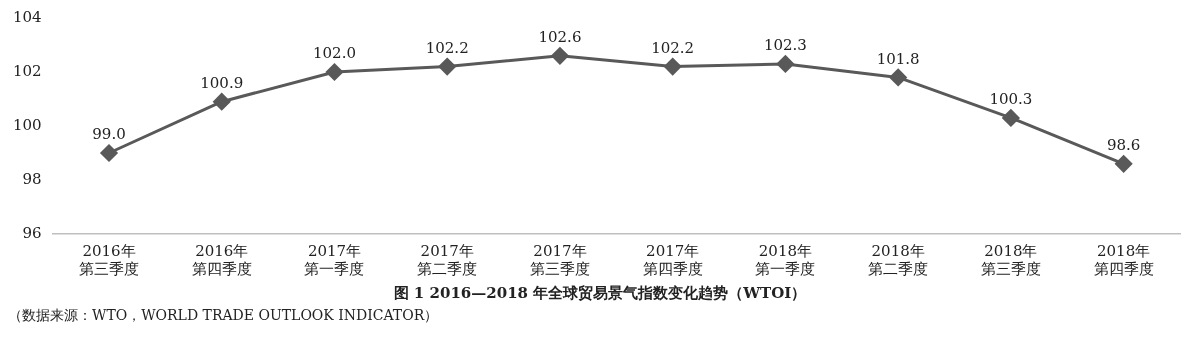 Image resolution: width=1200 pixels, height=350 pixels. Describe the element at coordinates (109, 134) in the screenshot. I see `data-label: 99.0` at that location.